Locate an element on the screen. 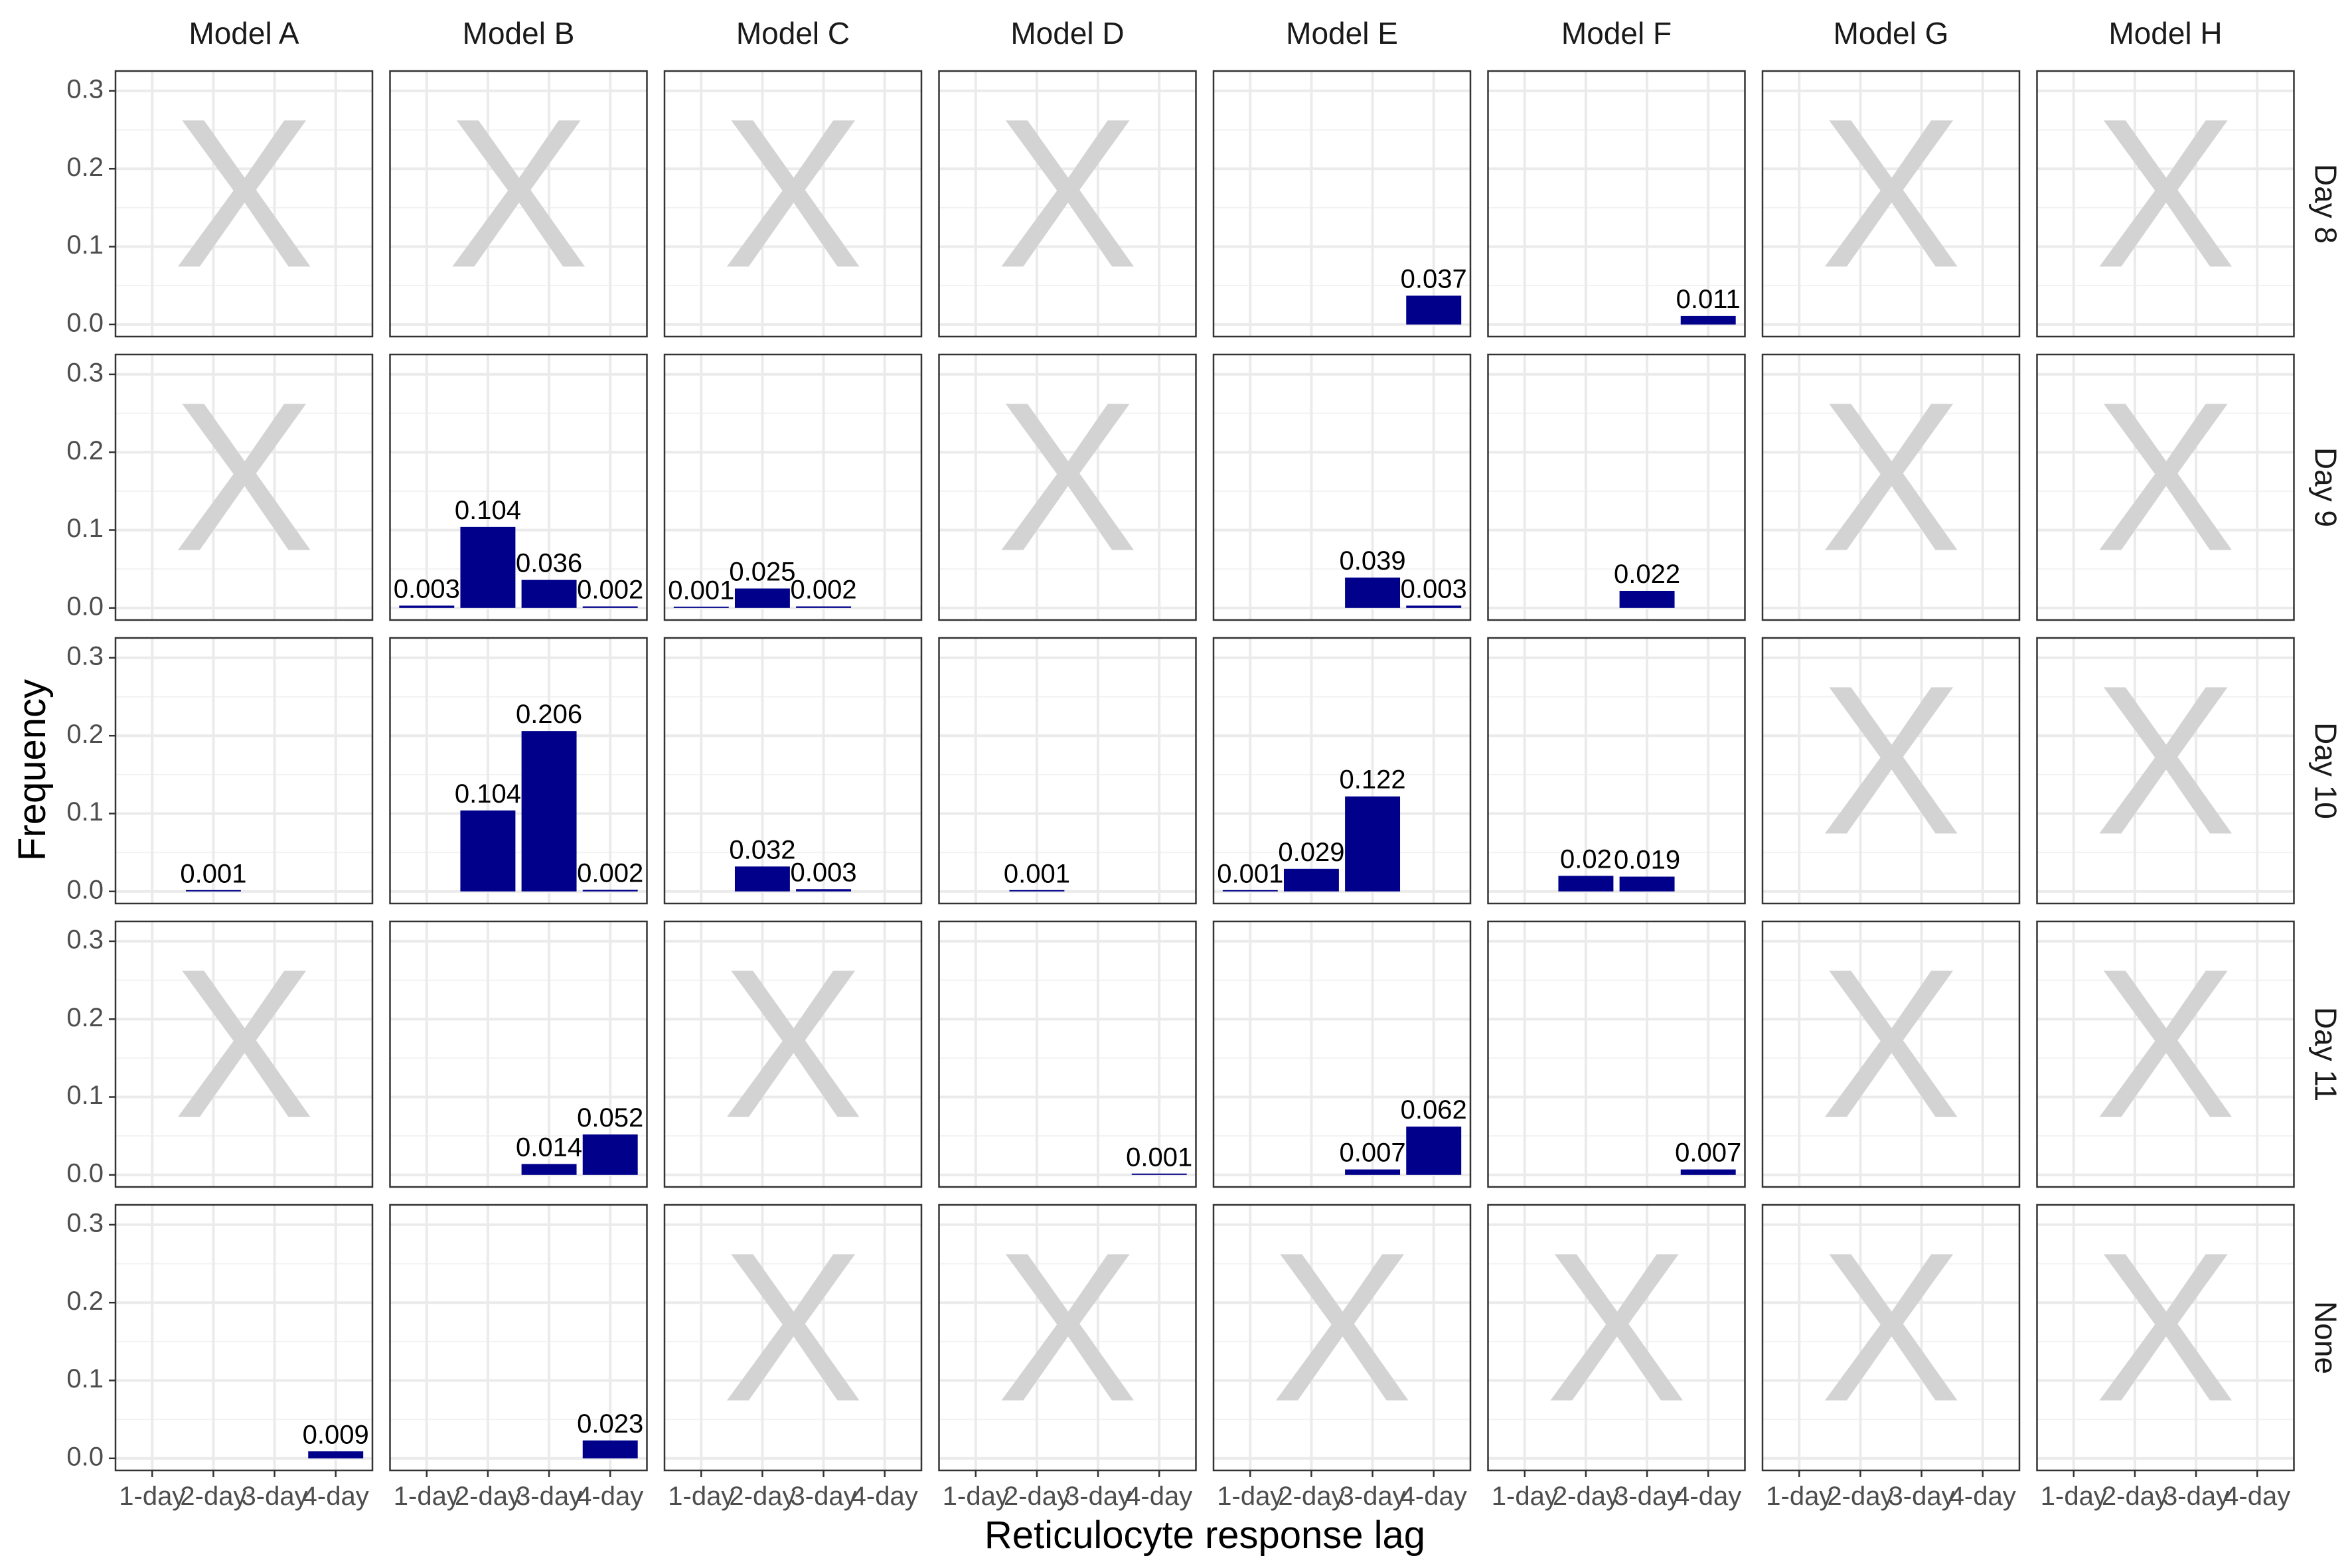 The width and height of the screenshot is (2352, 1568). bar-value-label: 0.025 is located at coordinates (762, 572).